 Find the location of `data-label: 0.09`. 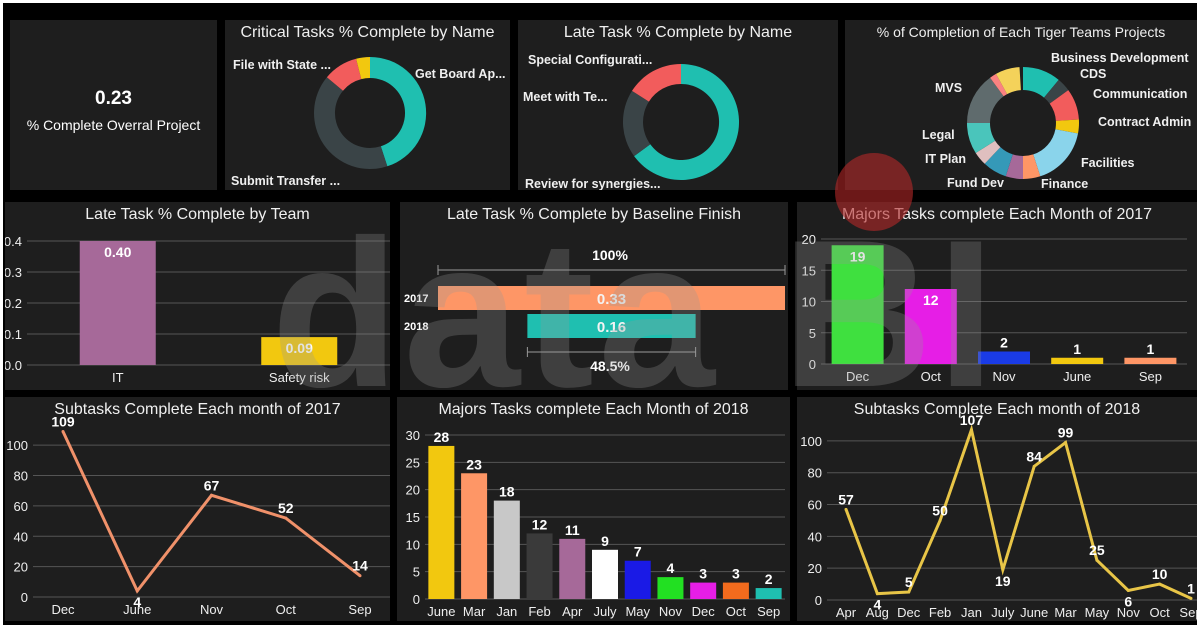

data-label: 0.09 is located at coordinates (299, 348).